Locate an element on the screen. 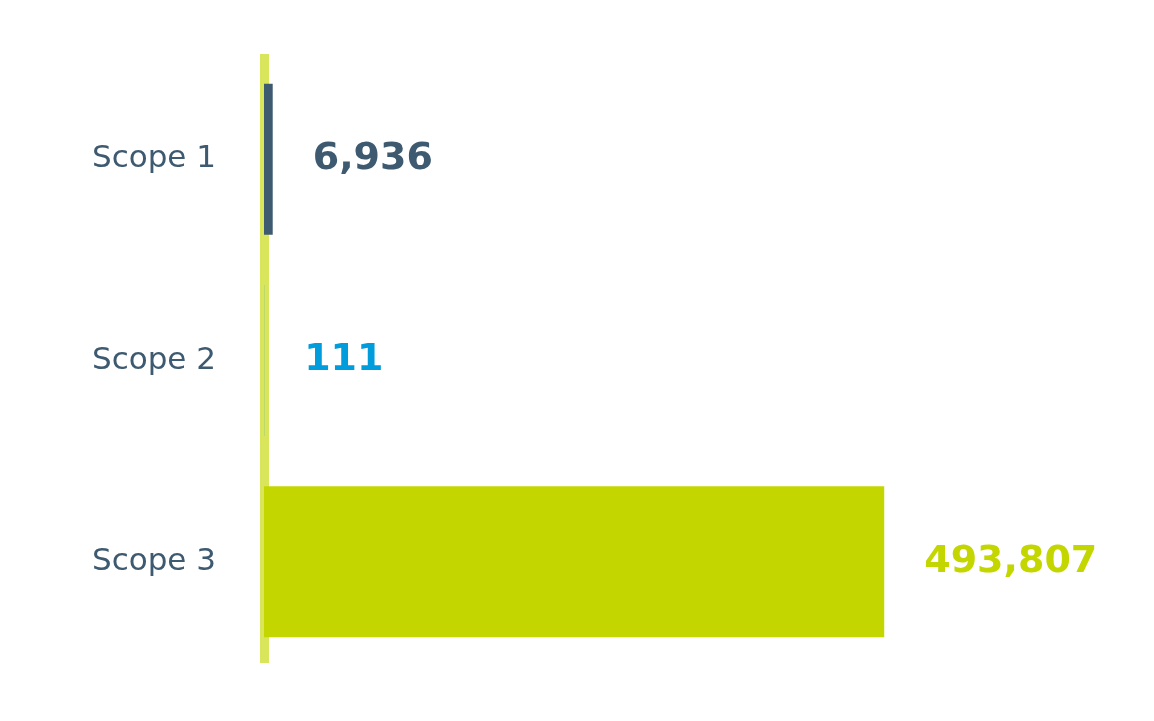 This screenshot has width=1154, height=721. y-tick-label: Scope 1 is located at coordinates (153, 156).